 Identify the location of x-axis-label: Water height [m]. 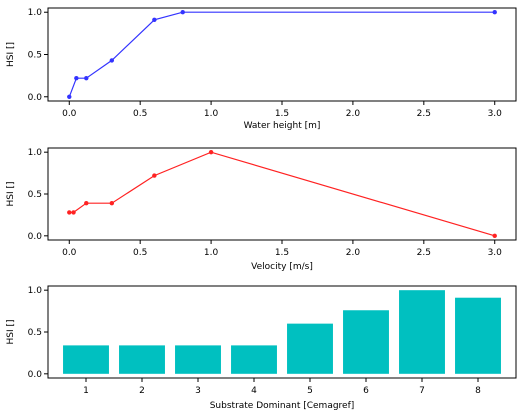
(282, 126).